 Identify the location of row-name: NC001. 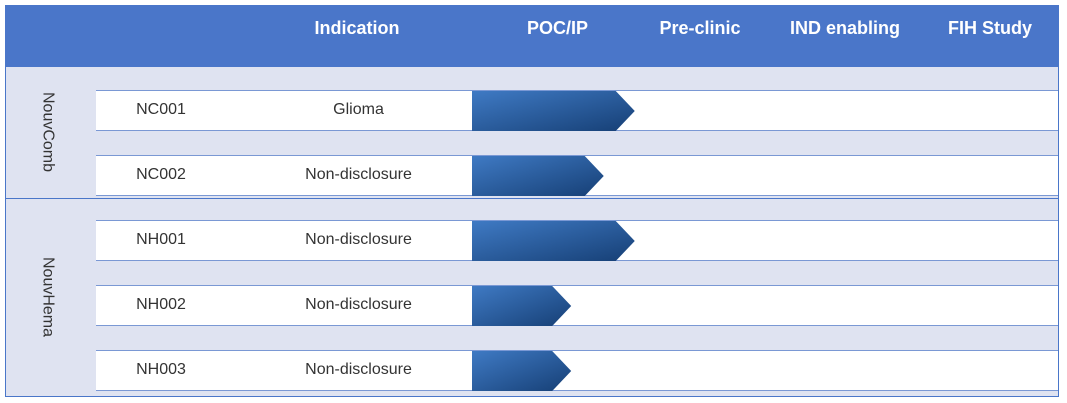
(161, 109).